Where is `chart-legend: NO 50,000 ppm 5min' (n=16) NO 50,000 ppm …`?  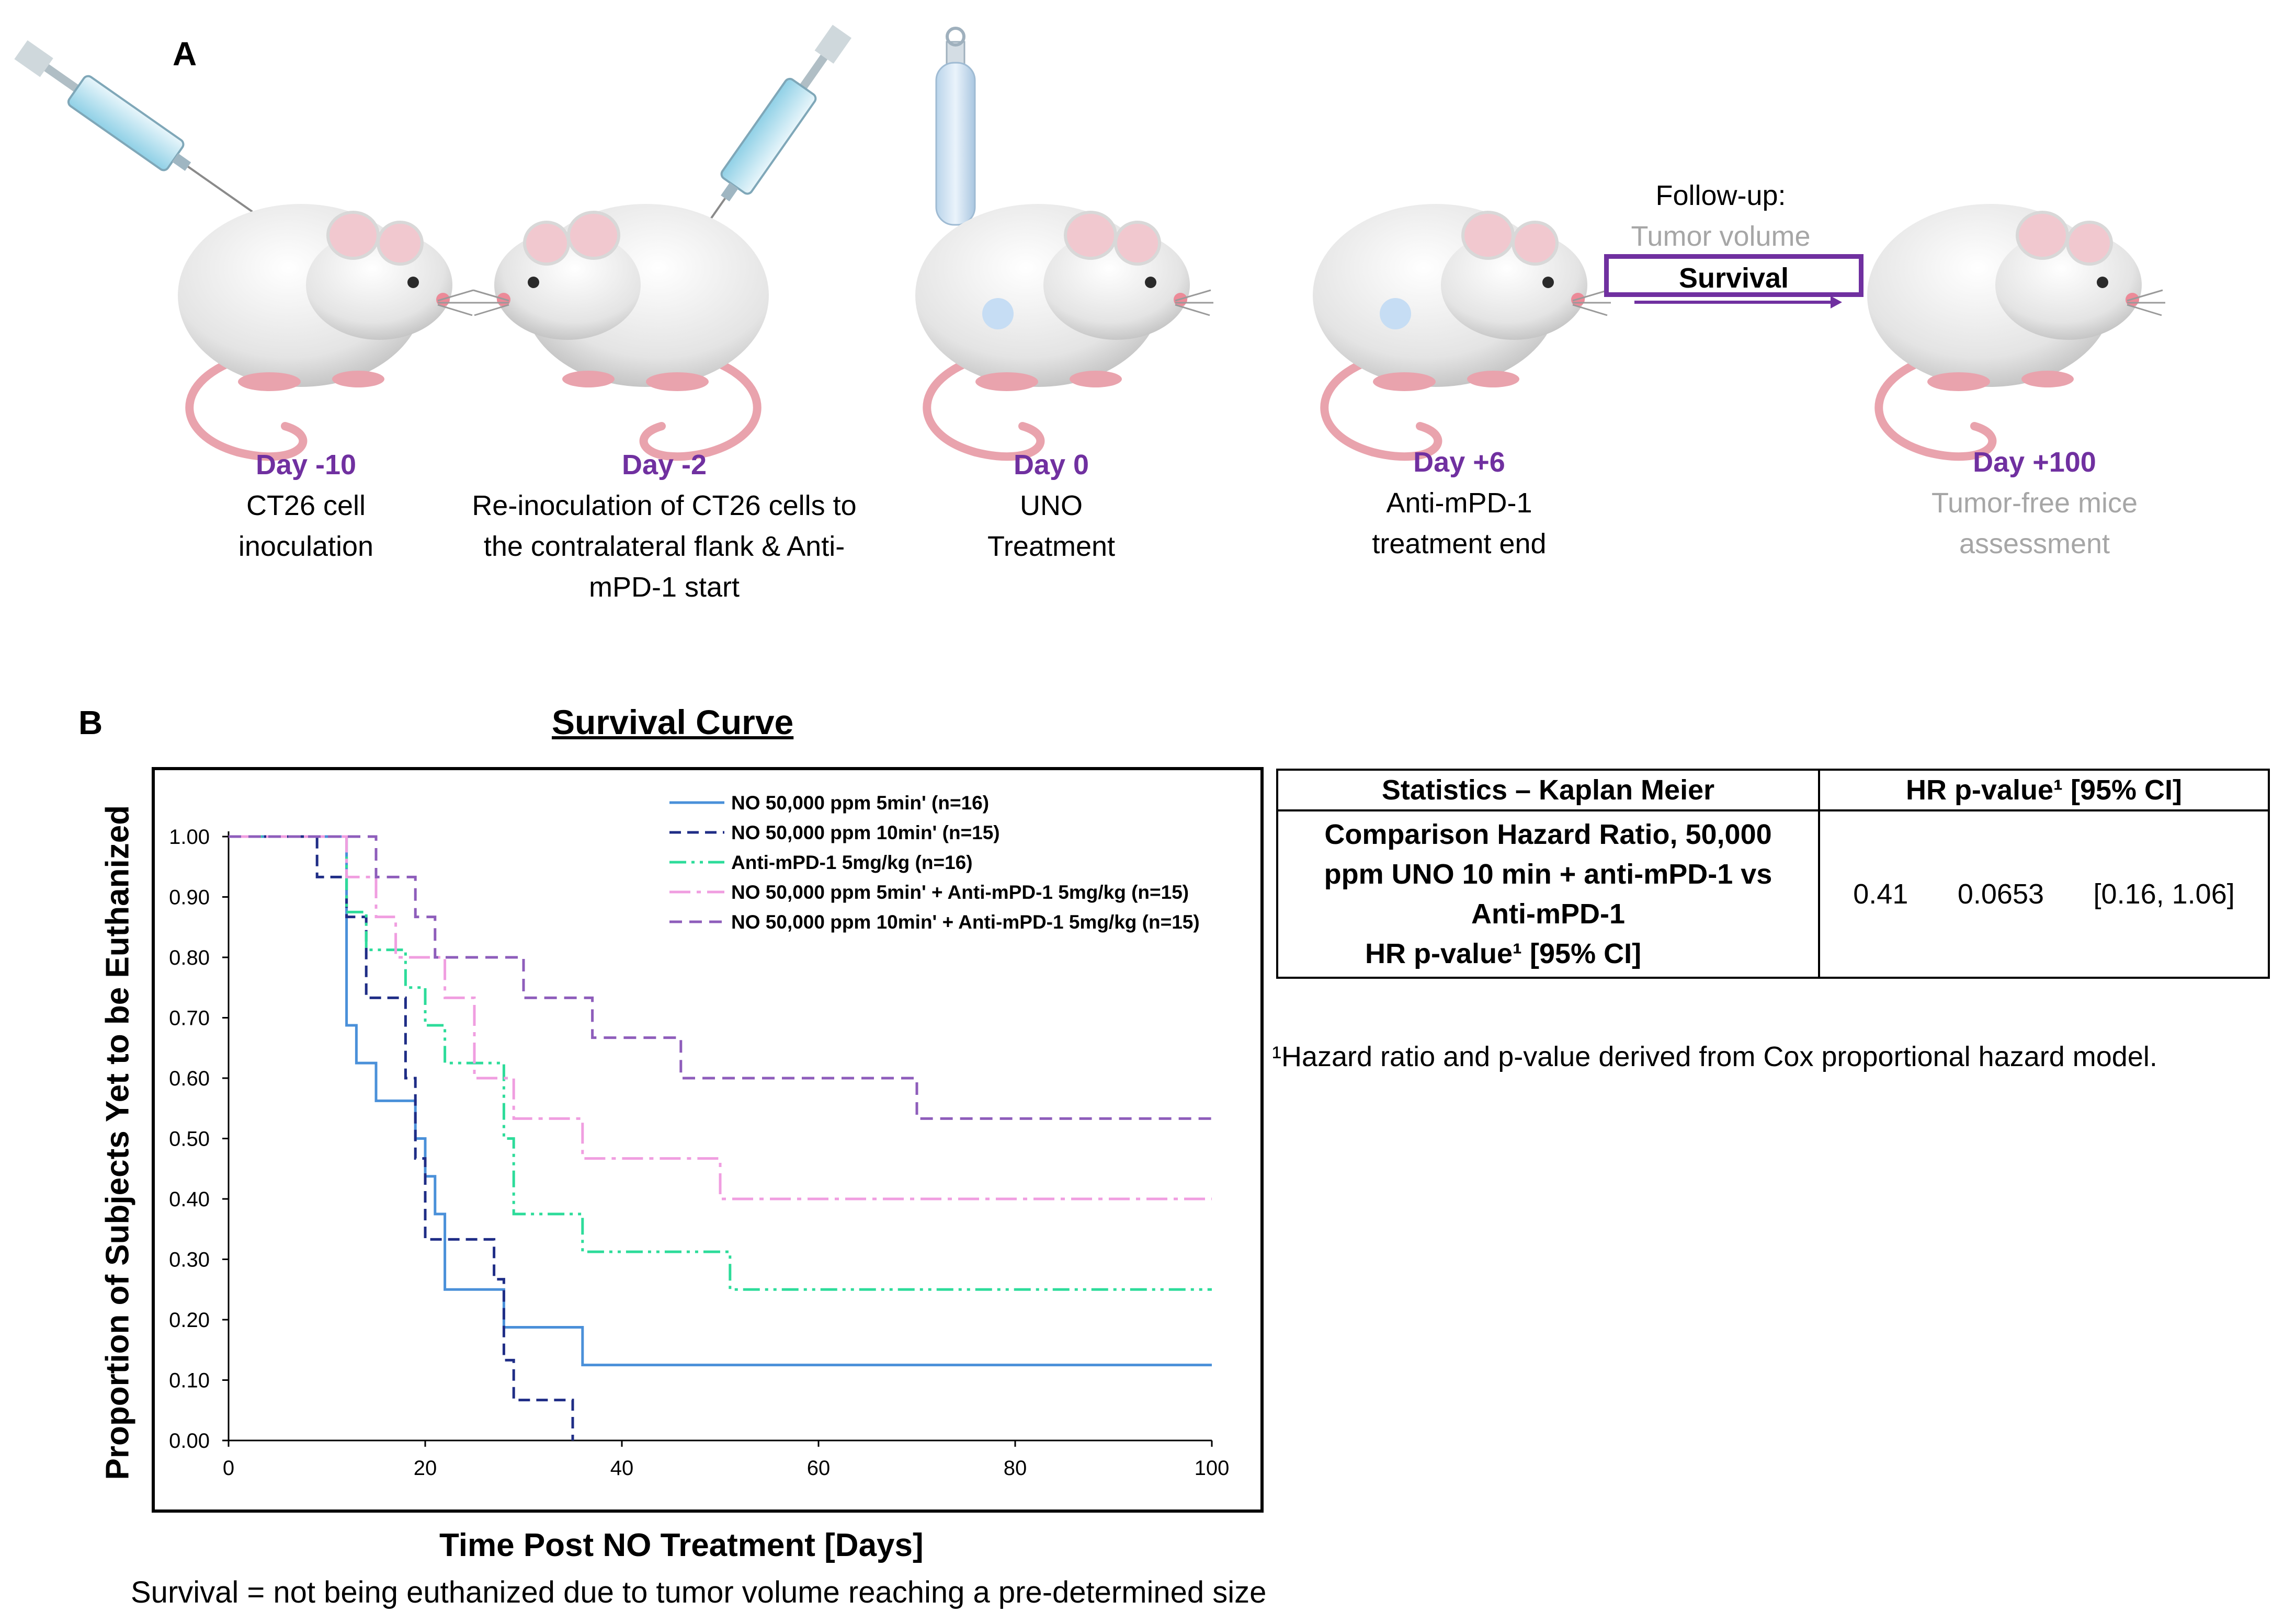
chart-legend: NO 50,000 ppm 5min' (n=16) NO 50,000 ppm … is located at coordinates (934, 862).